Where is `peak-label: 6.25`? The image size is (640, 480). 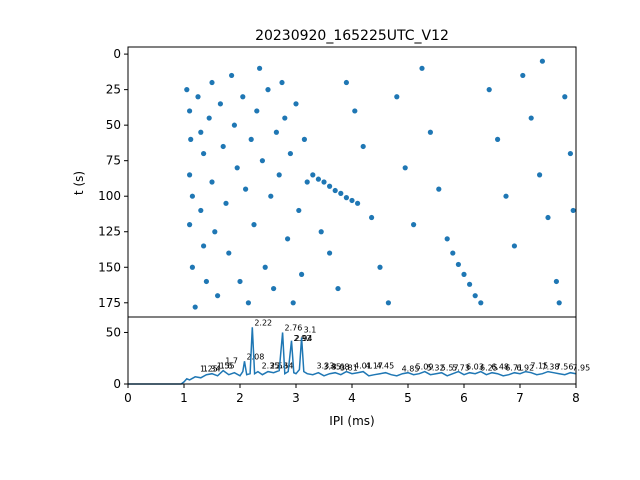
peak-label: 6.25 is located at coordinates (489, 368).